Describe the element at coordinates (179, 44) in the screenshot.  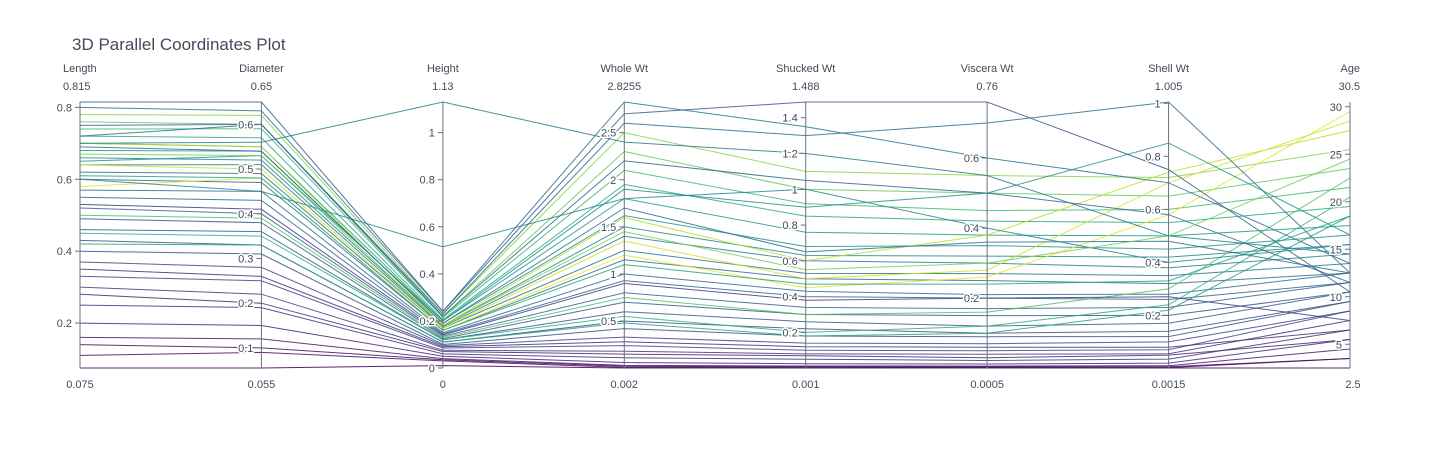
I see `chart-title: 3D Parallel Coordinates Plot` at that location.